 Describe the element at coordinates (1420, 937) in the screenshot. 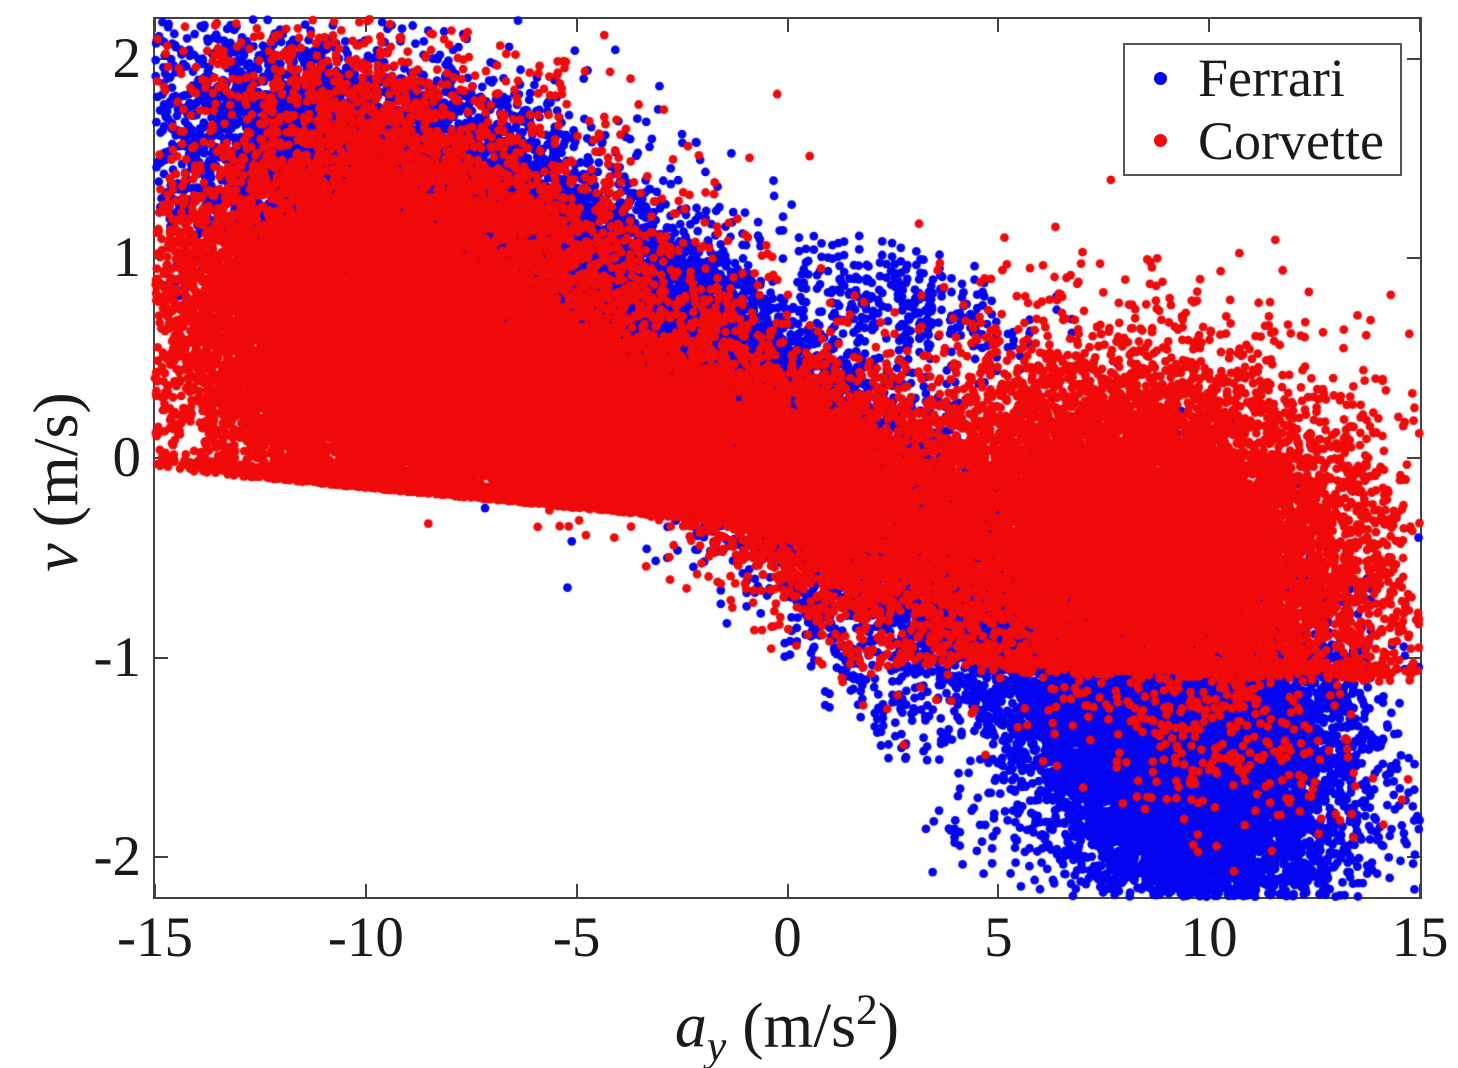

I see `x-tick-label: 15` at that location.